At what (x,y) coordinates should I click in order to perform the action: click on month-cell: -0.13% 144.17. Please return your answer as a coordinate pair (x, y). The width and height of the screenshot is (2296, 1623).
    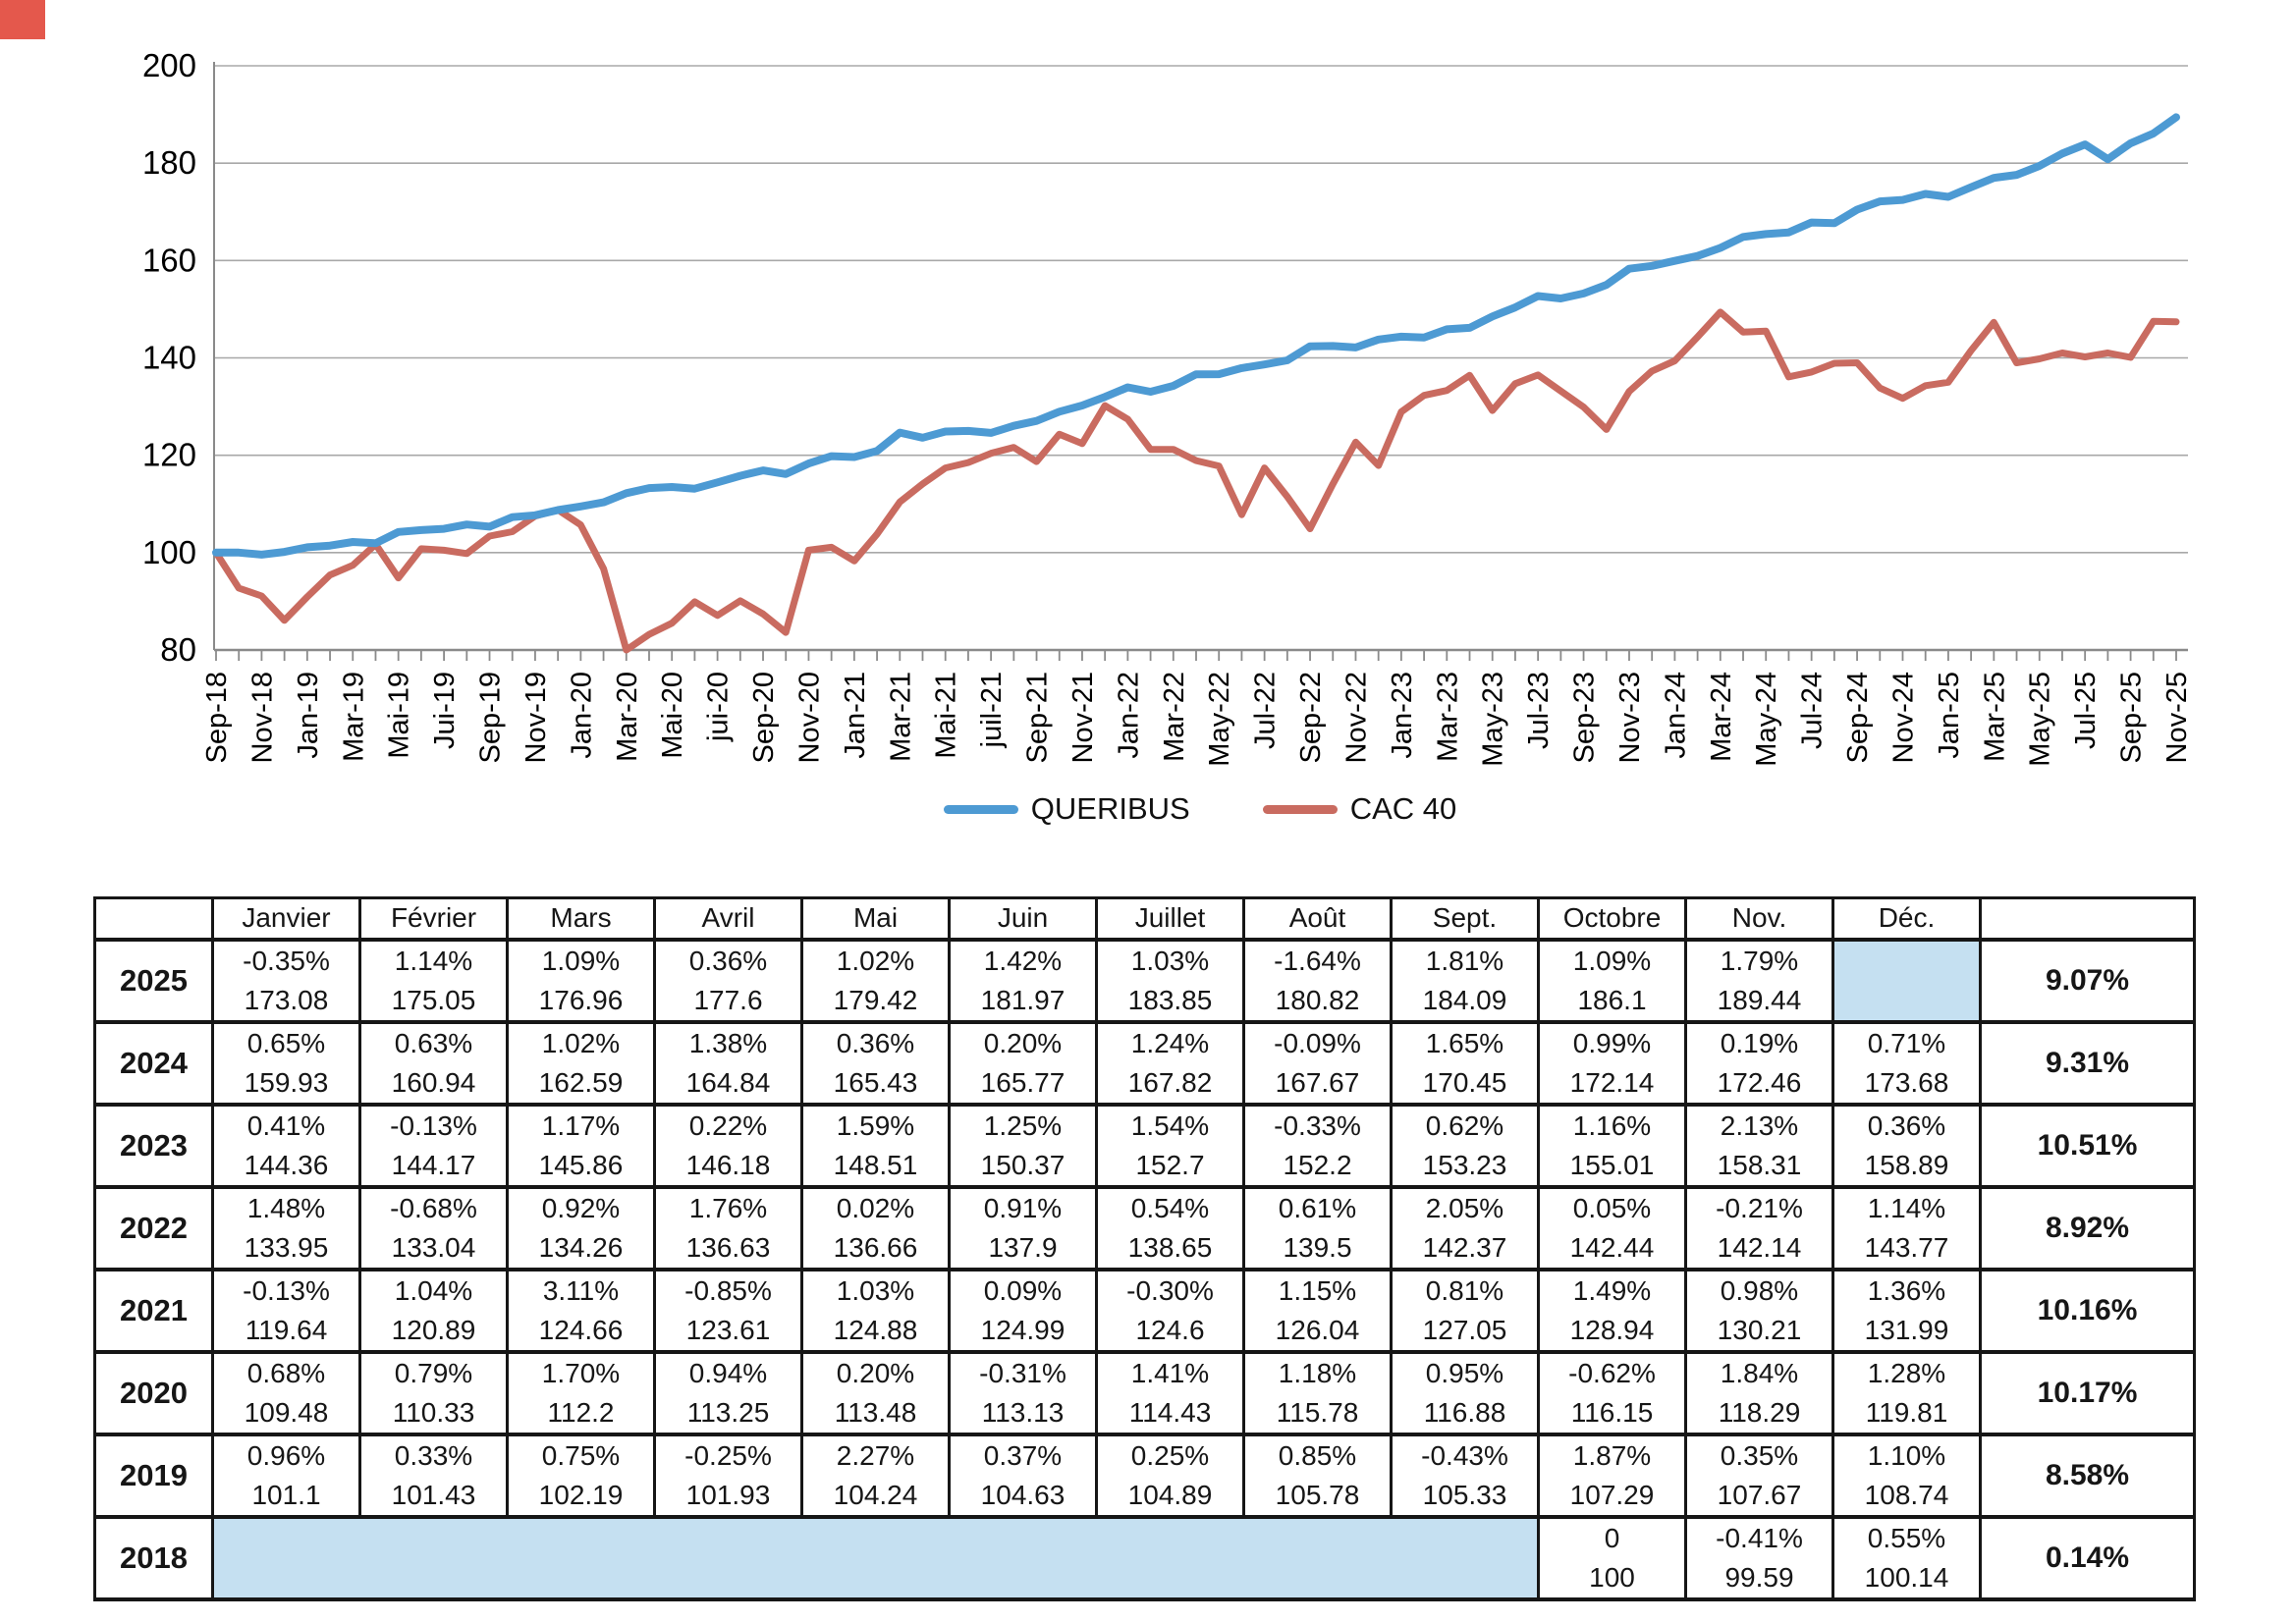
    Looking at the image, I should click on (433, 1145).